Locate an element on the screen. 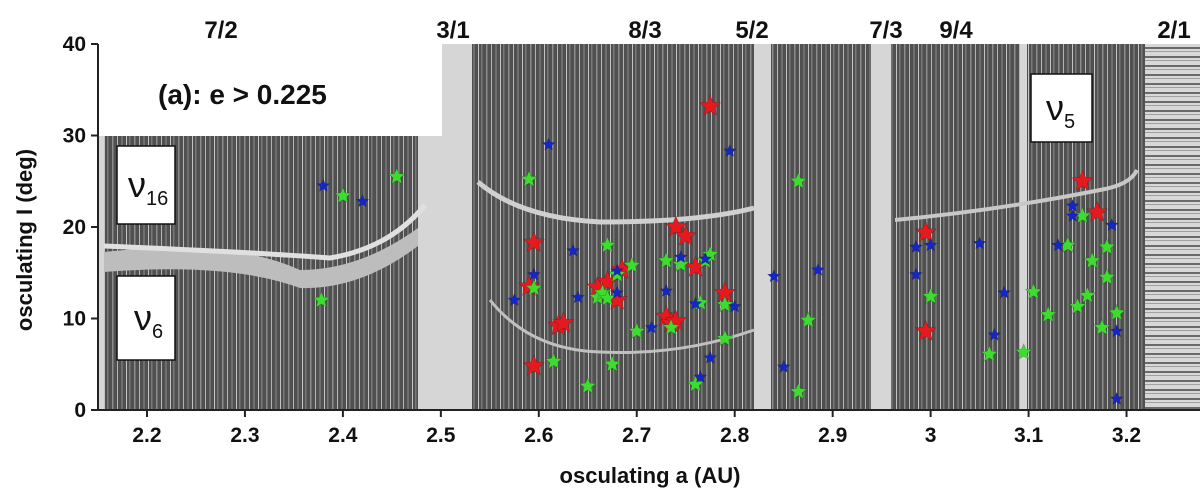 This screenshot has height=497, width=1200. y-tick-label: 0 is located at coordinates (80, 410).